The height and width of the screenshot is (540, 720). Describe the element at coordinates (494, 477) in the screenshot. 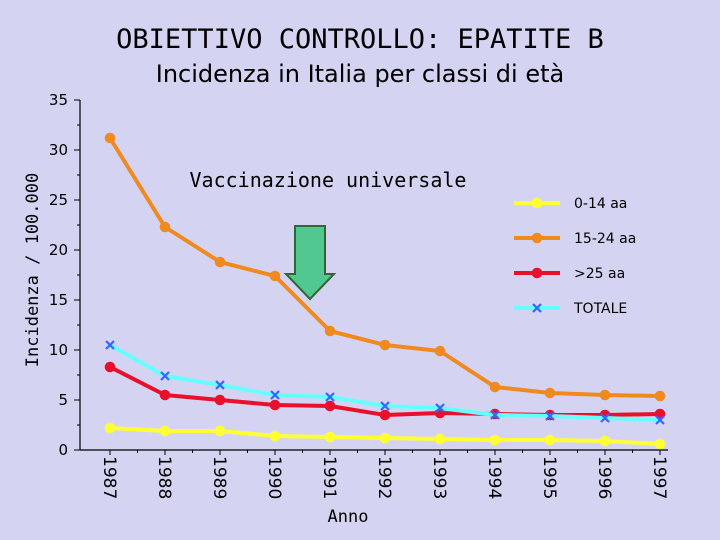

I see `x-tick-label: 1994` at that location.